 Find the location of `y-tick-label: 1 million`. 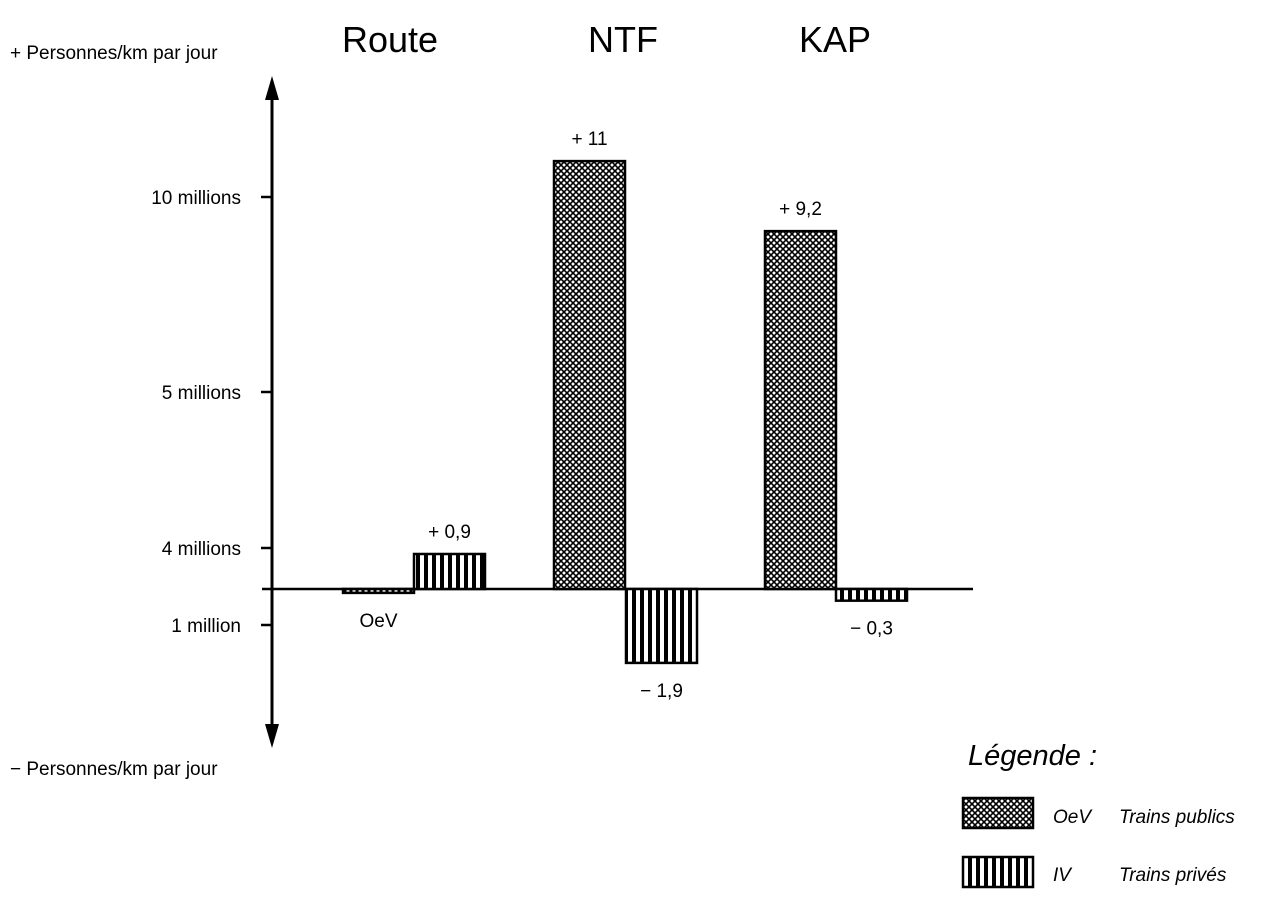

y-tick-label: 1 million is located at coordinates (206, 626).